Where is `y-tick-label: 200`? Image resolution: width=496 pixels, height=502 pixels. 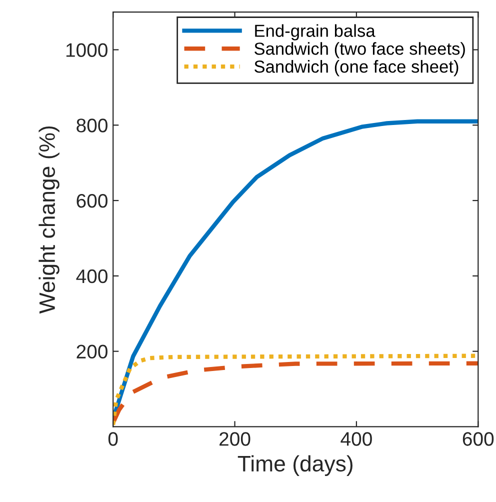
y-tick-label: 200 is located at coordinates (92, 351).